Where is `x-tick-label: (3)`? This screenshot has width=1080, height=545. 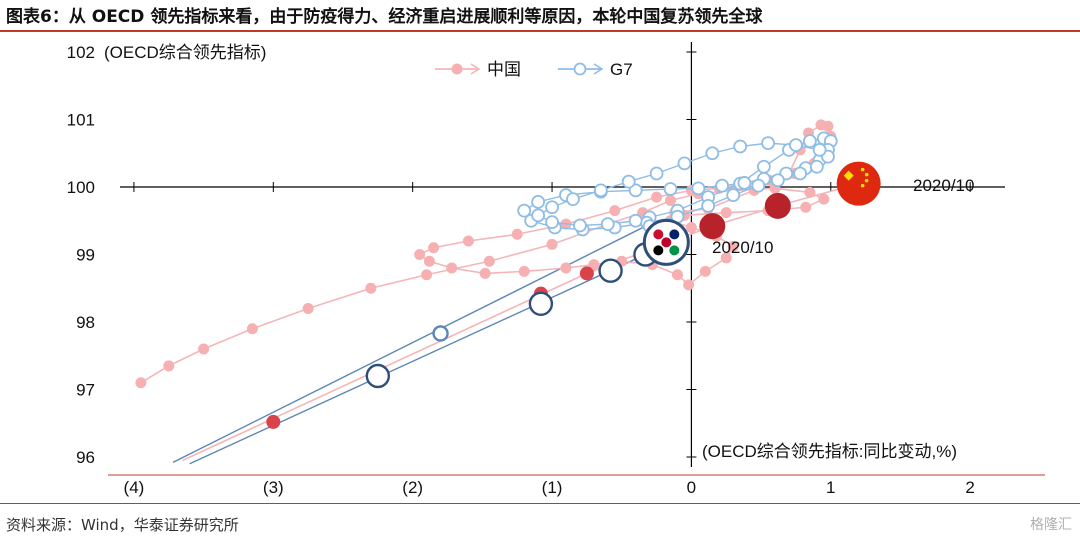
x-tick-label: (3) is located at coordinates (273, 487).